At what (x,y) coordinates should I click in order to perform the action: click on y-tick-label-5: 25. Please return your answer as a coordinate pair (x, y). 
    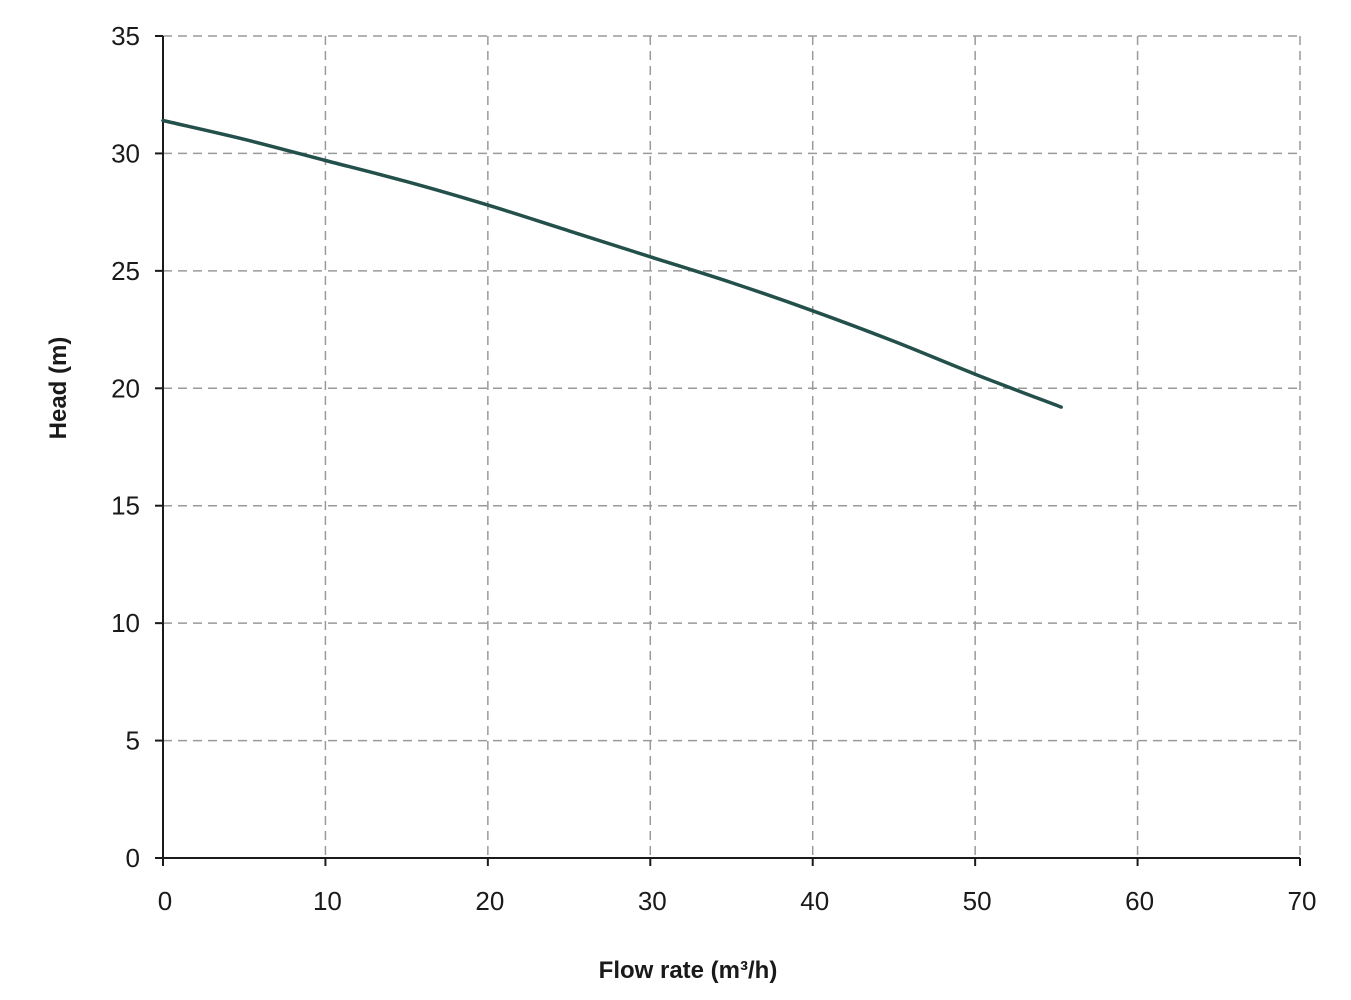
    Looking at the image, I should click on (125, 271).